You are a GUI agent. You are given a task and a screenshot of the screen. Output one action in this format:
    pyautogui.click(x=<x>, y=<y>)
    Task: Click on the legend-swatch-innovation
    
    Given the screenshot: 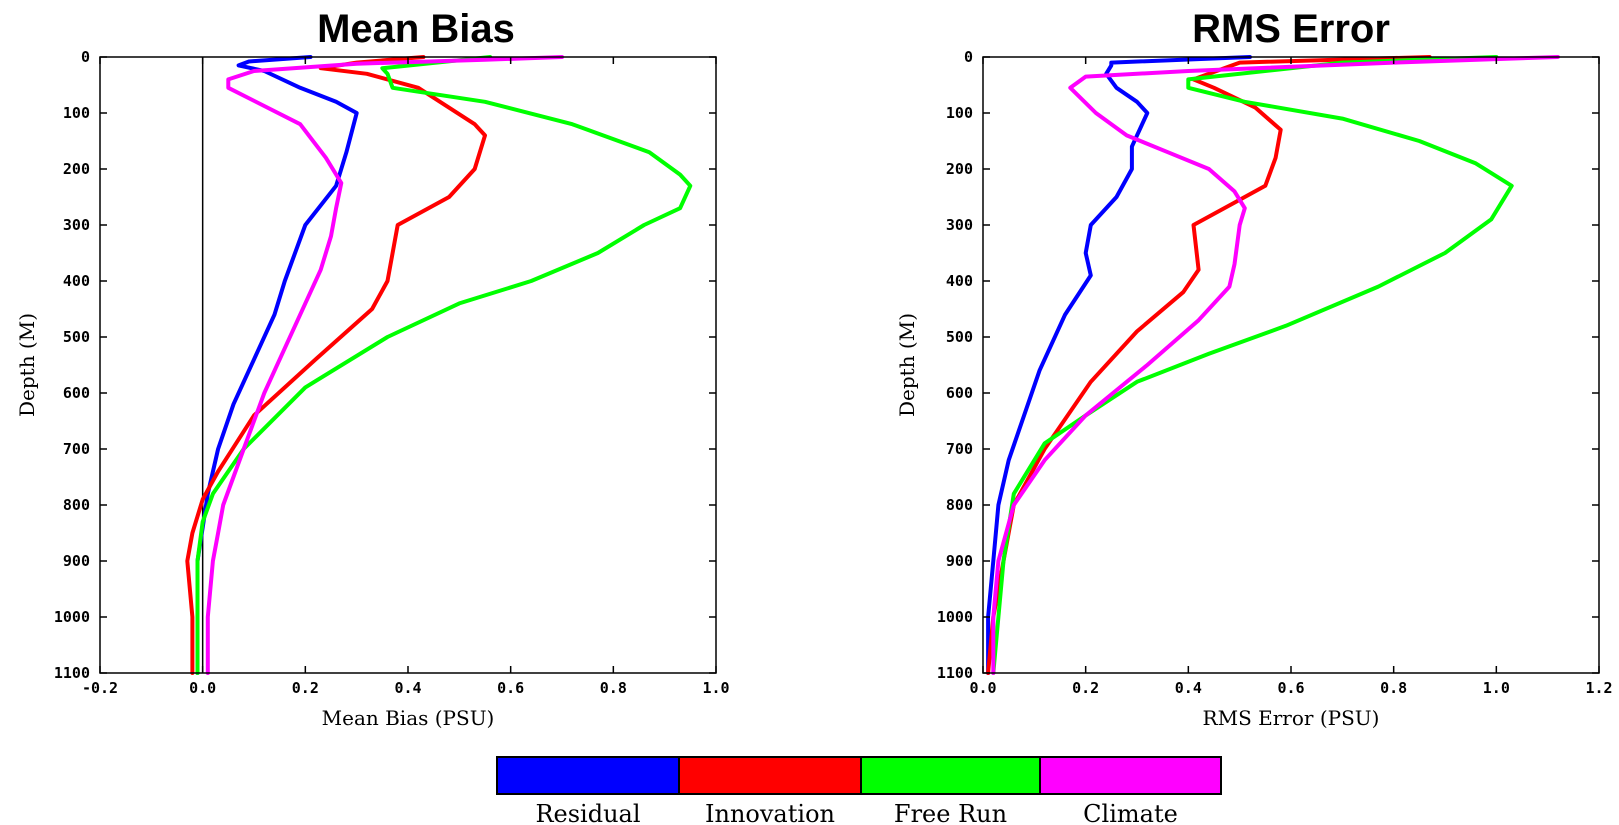 What is the action you would take?
    pyautogui.click(x=770, y=775)
    